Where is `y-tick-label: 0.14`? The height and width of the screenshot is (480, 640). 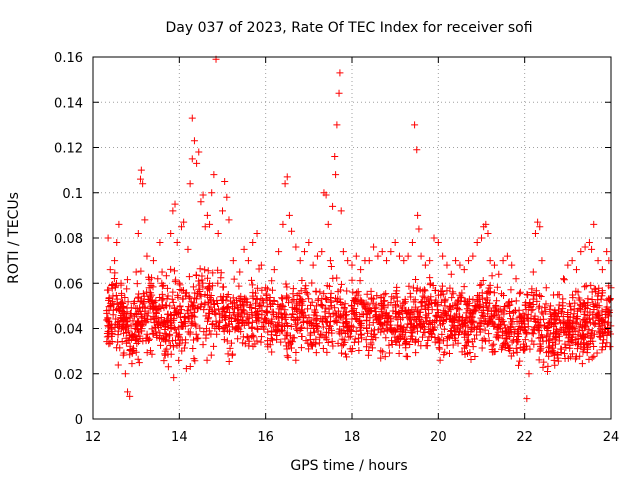 y-tick-label: 0.14 is located at coordinates (68, 103).